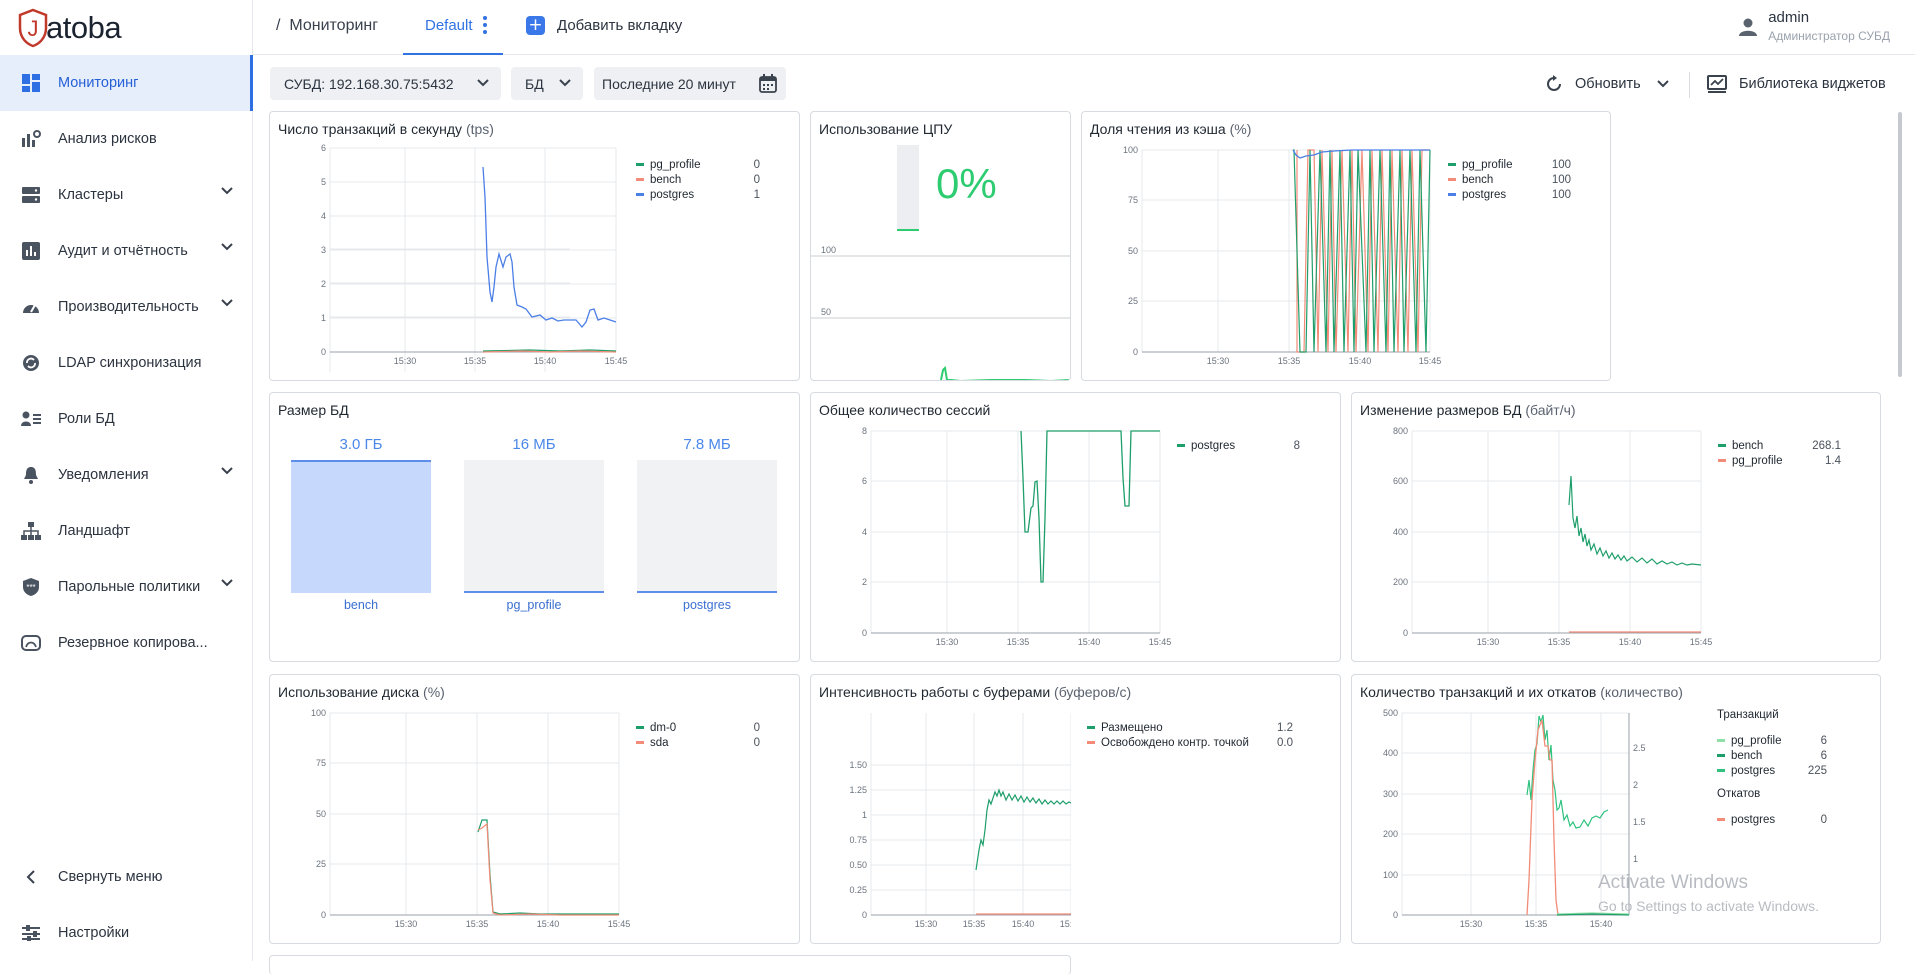 The height and width of the screenshot is (975, 1915). Describe the element at coordinates (1132, 727) in the screenshot. I see `legend-name: Размещено` at that location.